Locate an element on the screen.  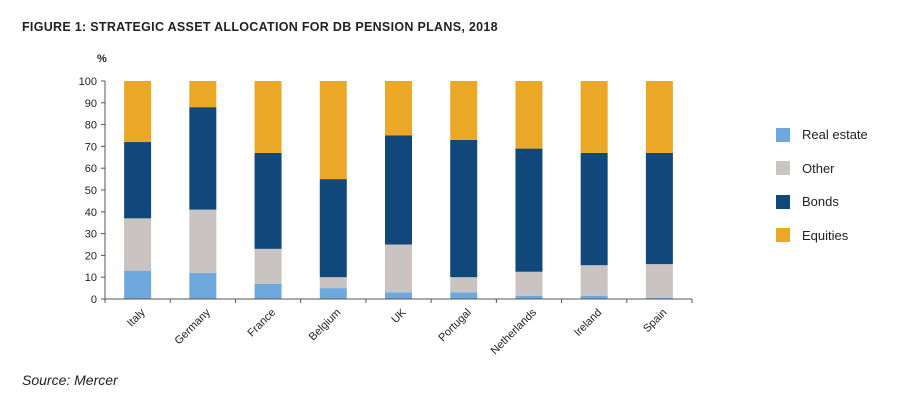
legend-label: Real estate is located at coordinates (835, 135).